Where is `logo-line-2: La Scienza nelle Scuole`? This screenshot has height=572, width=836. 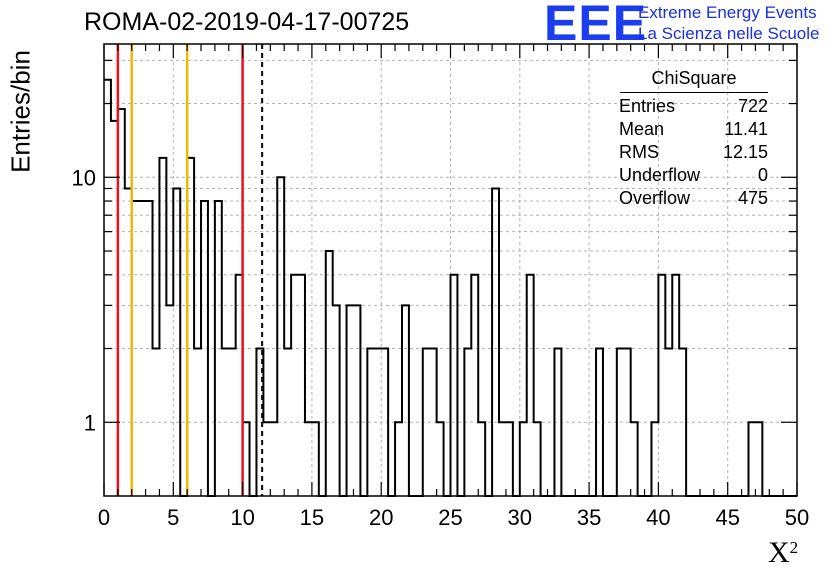 logo-line-2: La Scienza nelle Scuole is located at coordinates (729, 33).